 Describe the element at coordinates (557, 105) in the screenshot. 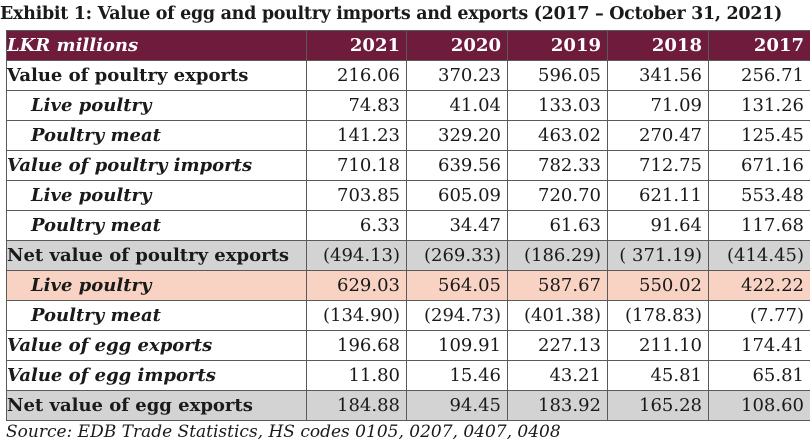

I see `table-cell: 133.03` at that location.